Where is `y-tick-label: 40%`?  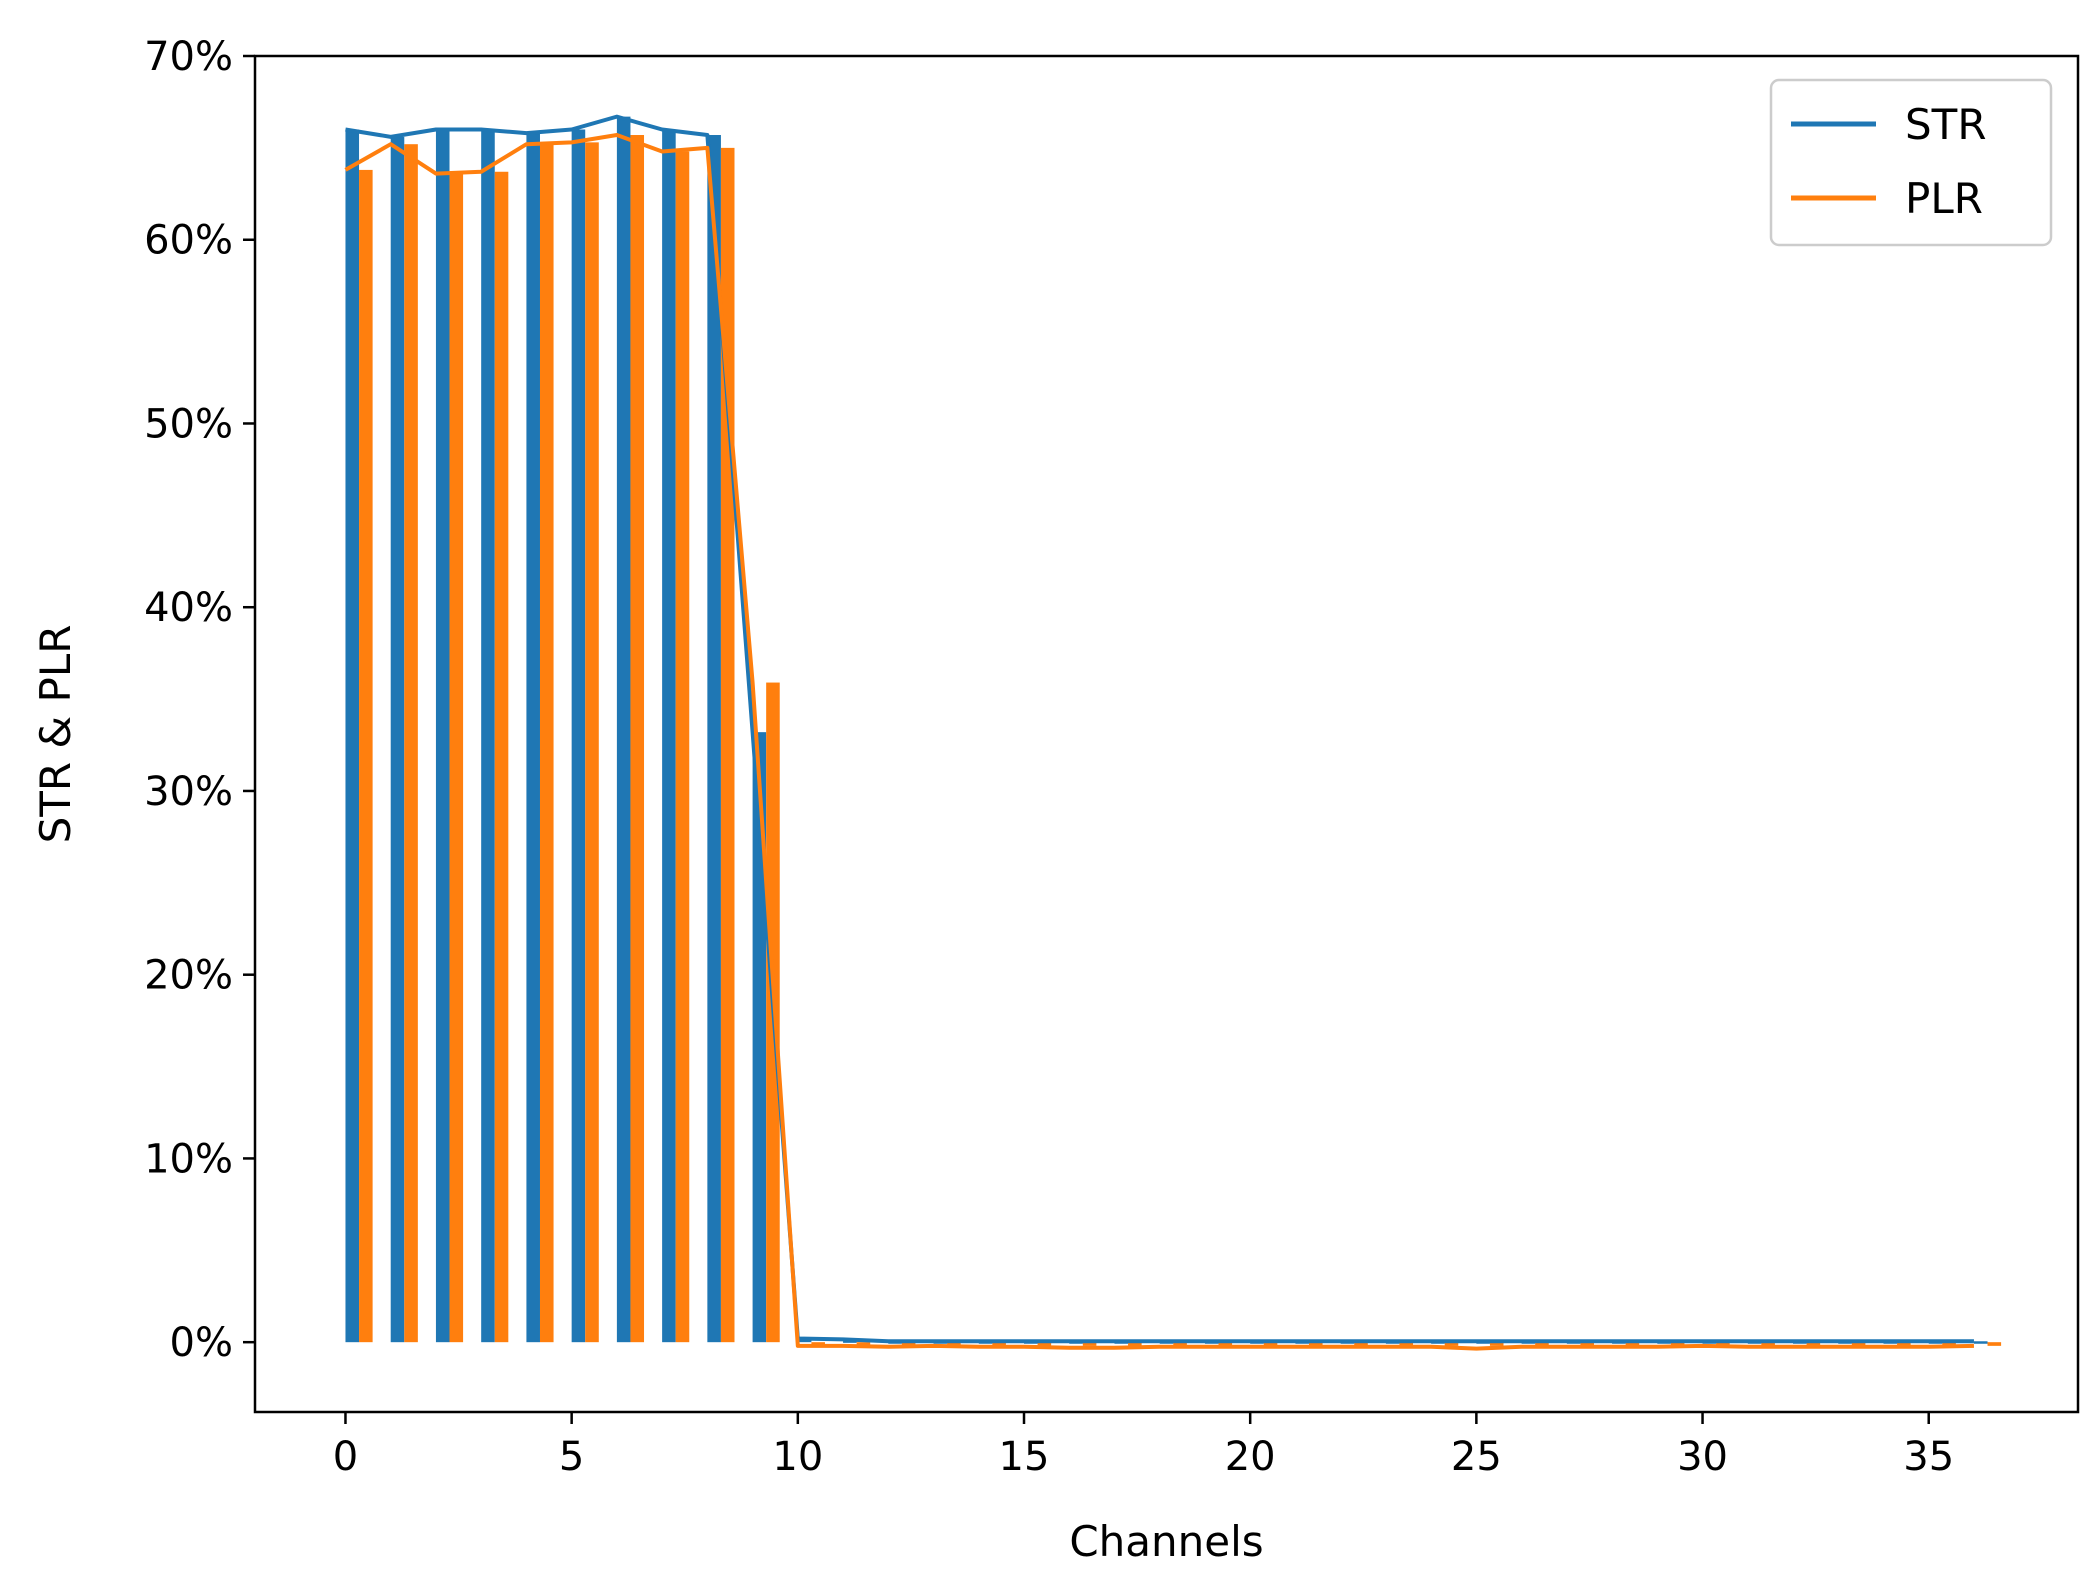 y-tick-label: 40% is located at coordinates (188, 608).